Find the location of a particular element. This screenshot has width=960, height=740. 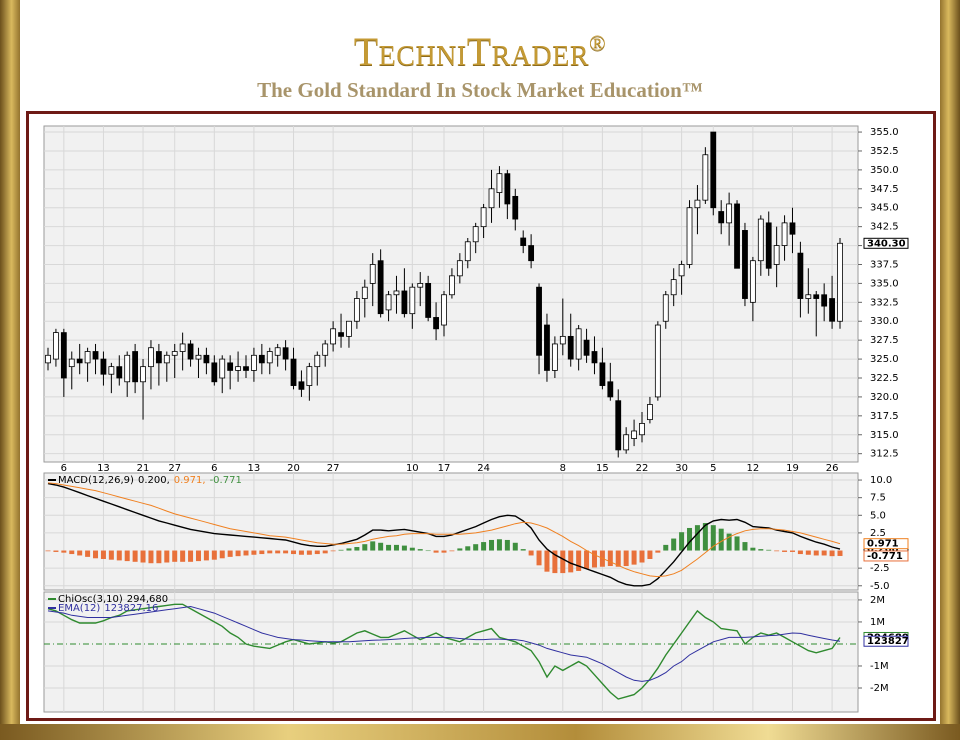

legend-value: 0.971, is located at coordinates (190, 480).